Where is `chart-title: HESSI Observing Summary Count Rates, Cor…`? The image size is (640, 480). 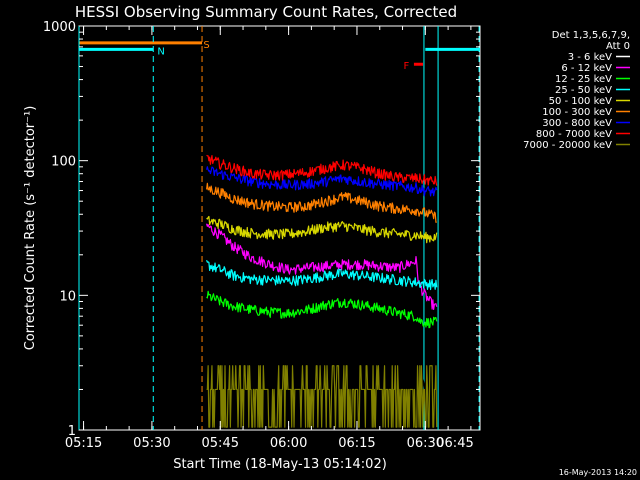
chart-title: HESSI Observing Summary Count Rates, Cor… is located at coordinates (266, 12).